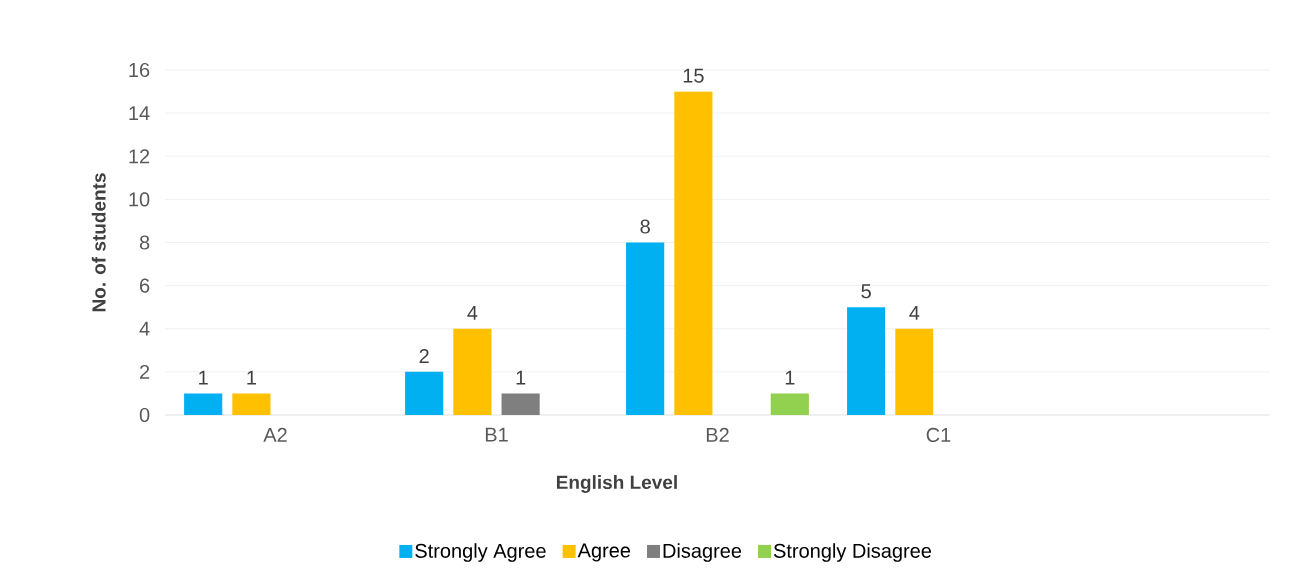 This screenshot has width=1293, height=578. Describe the element at coordinates (645, 226) in the screenshot. I see `data-label: 8` at that location.